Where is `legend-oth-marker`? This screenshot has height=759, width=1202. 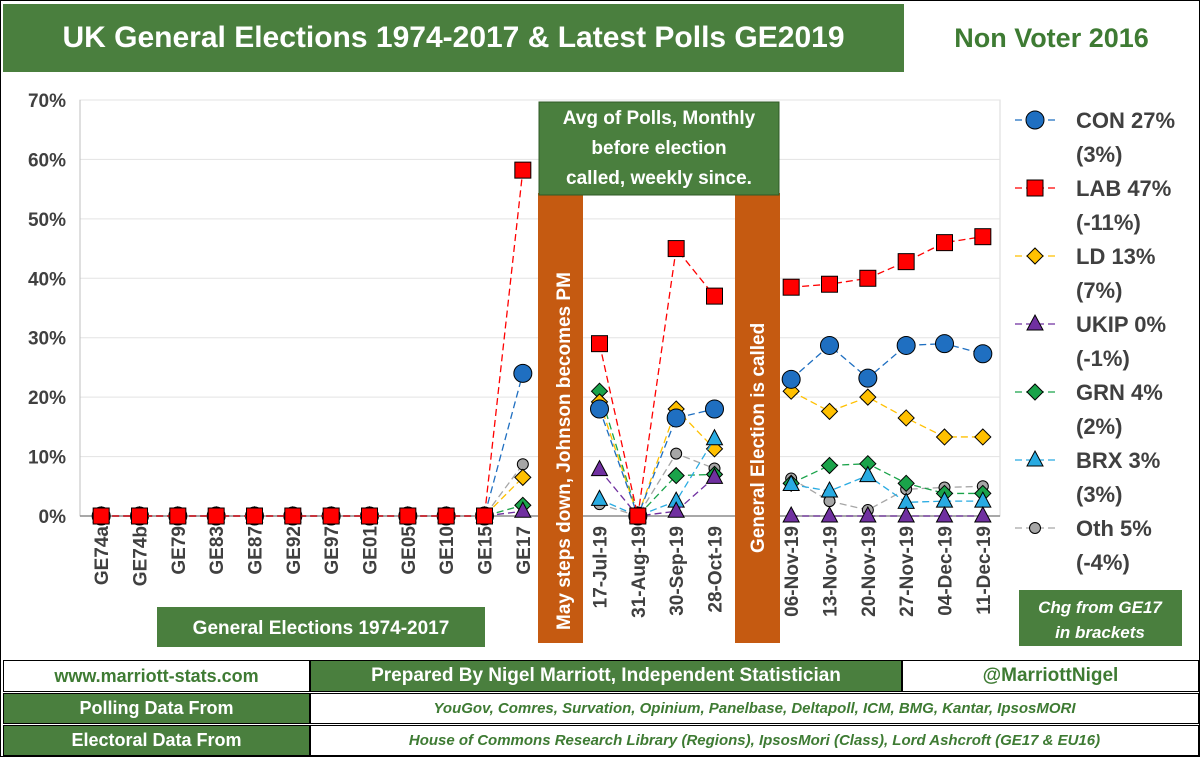
legend-oth-marker is located at coordinates (1035, 528).